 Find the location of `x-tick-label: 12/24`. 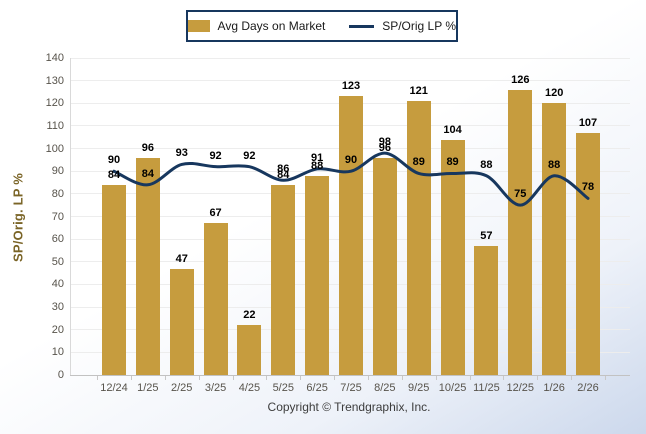

x-tick-label: 12/24 is located at coordinates (114, 388).